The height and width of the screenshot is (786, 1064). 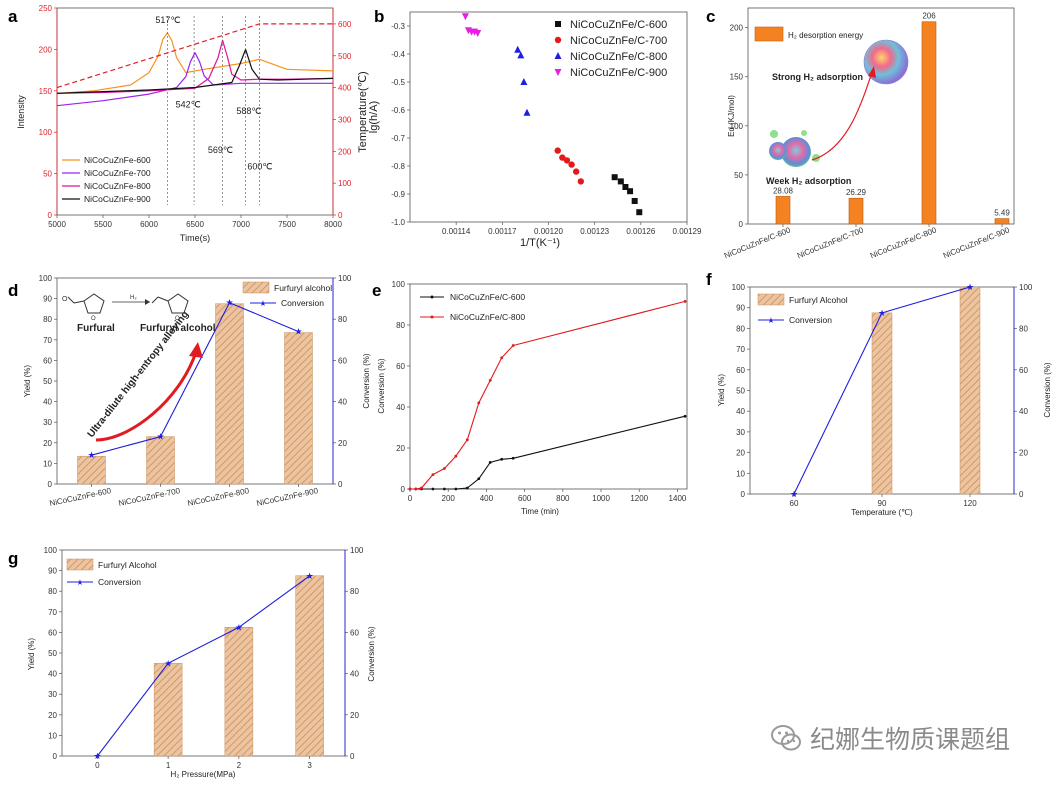 What do you see at coordinates (374, 117) in the screenshot?
I see `b-ylabel: lg(h/A)` at bounding box center [374, 117].